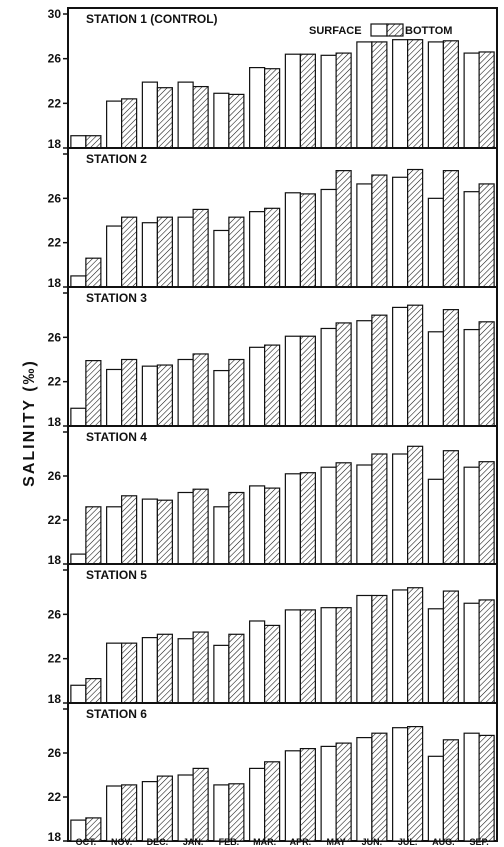 Image resolution: width=504 pixels, height=847 pixels. I want to click on station-title: STATION 2, so click(116, 159).